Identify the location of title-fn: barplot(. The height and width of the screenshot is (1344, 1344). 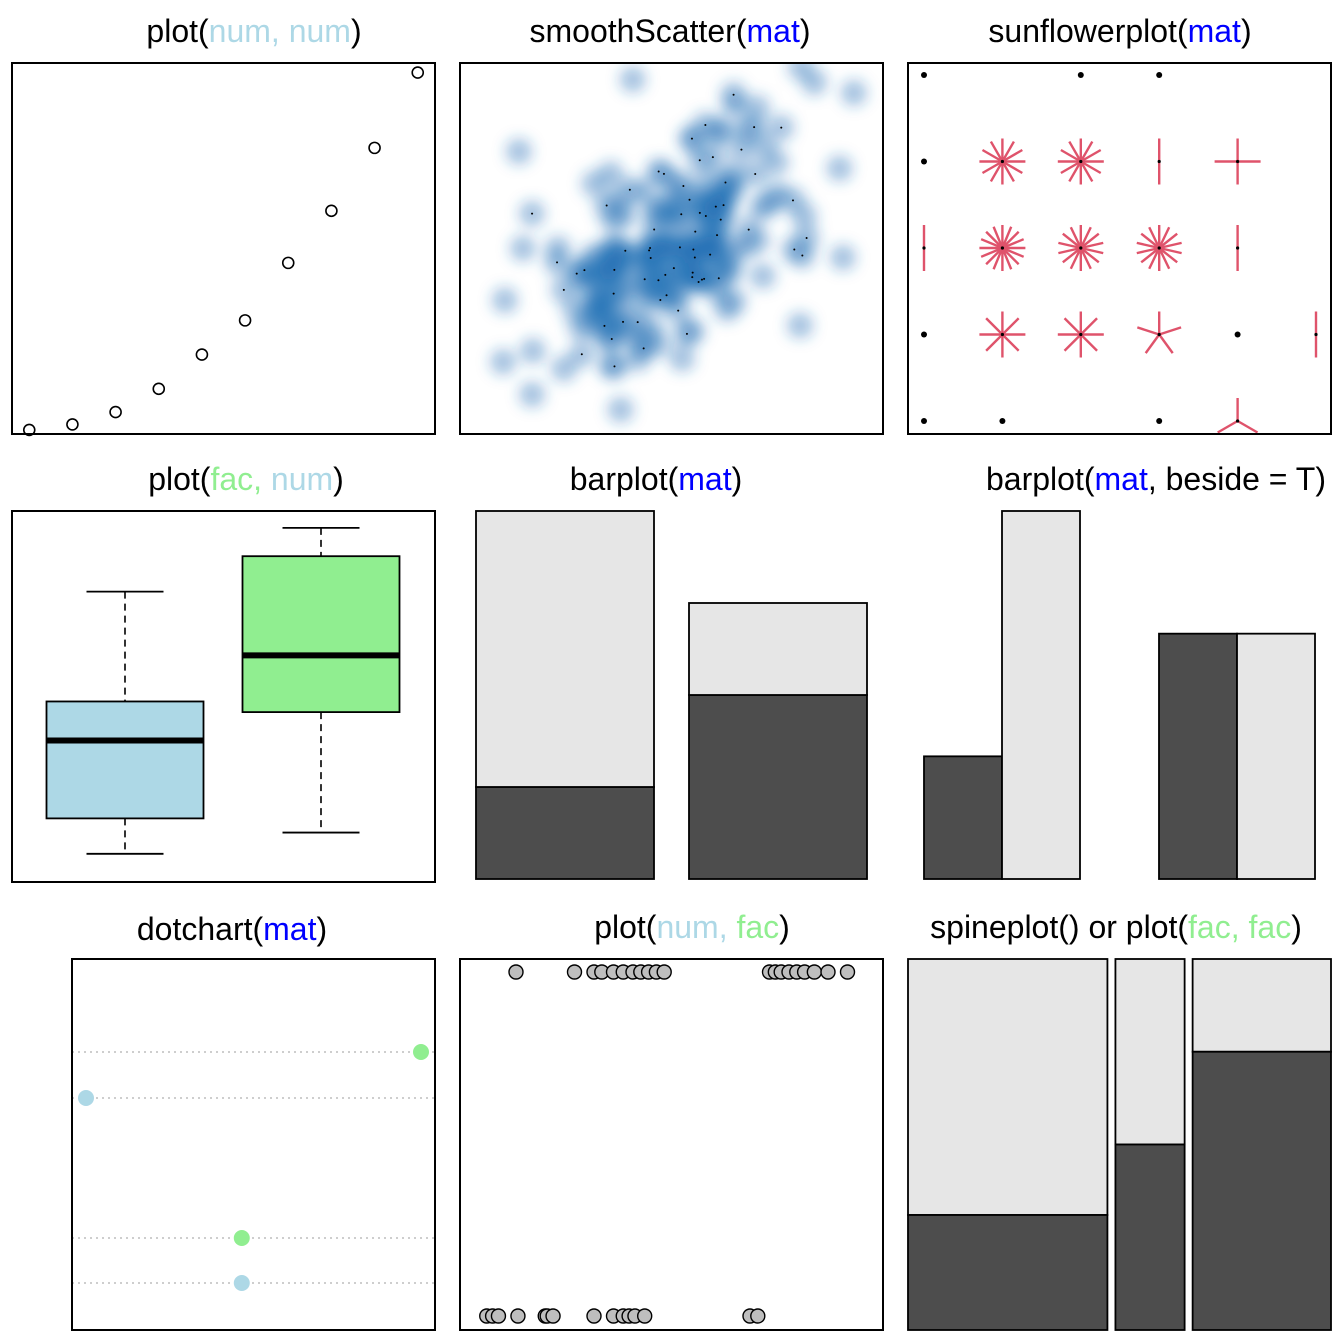
(624, 479).